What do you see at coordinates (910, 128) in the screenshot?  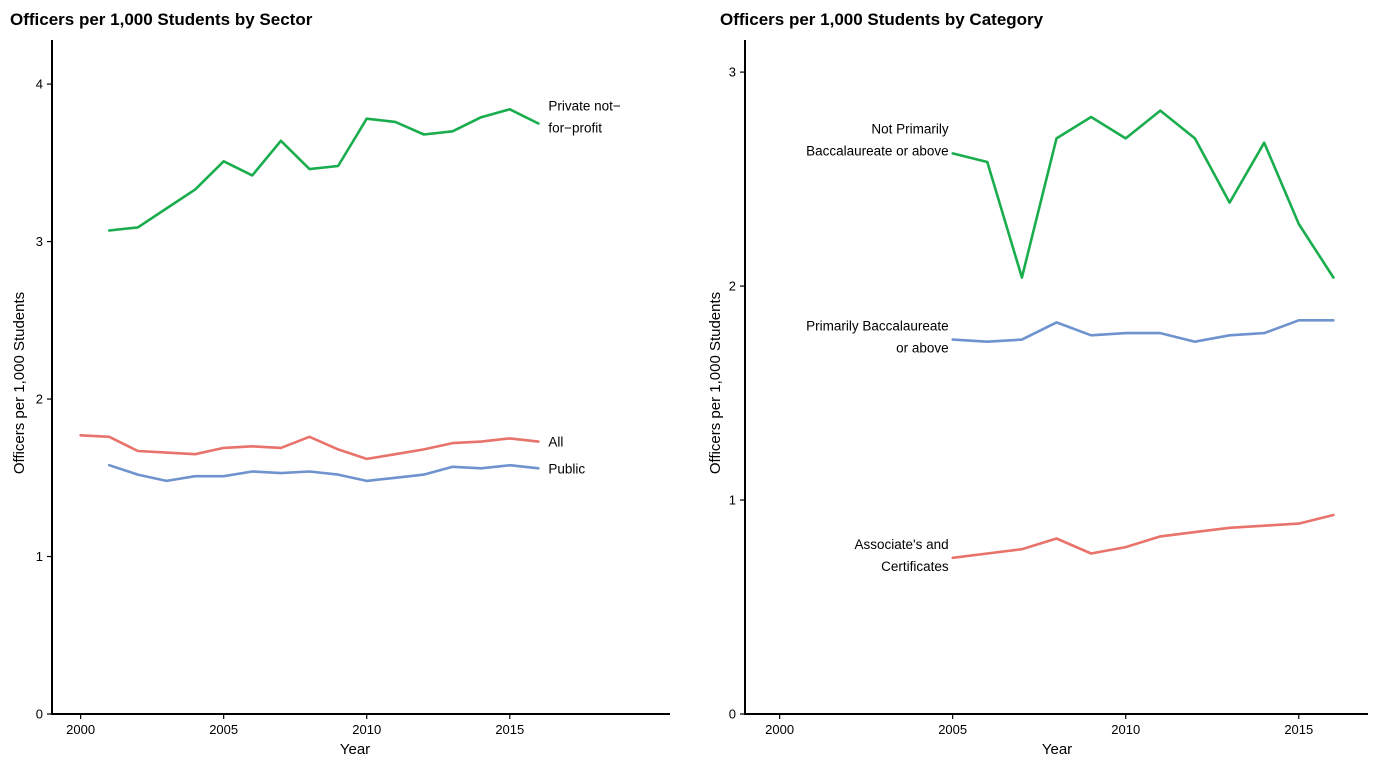 I see `series-label: Not Primarily` at bounding box center [910, 128].